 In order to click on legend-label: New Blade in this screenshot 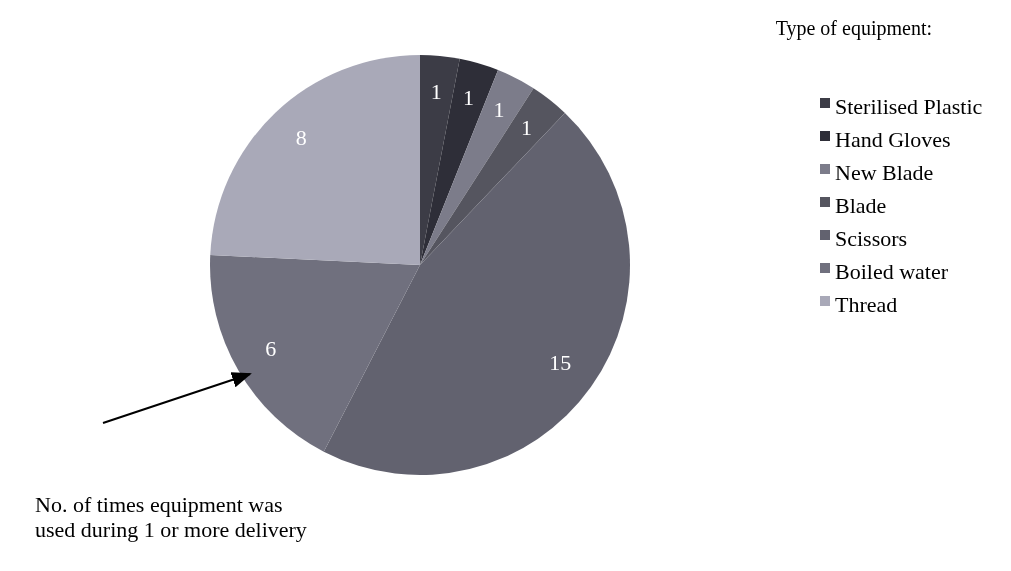, I will do `click(884, 173)`.